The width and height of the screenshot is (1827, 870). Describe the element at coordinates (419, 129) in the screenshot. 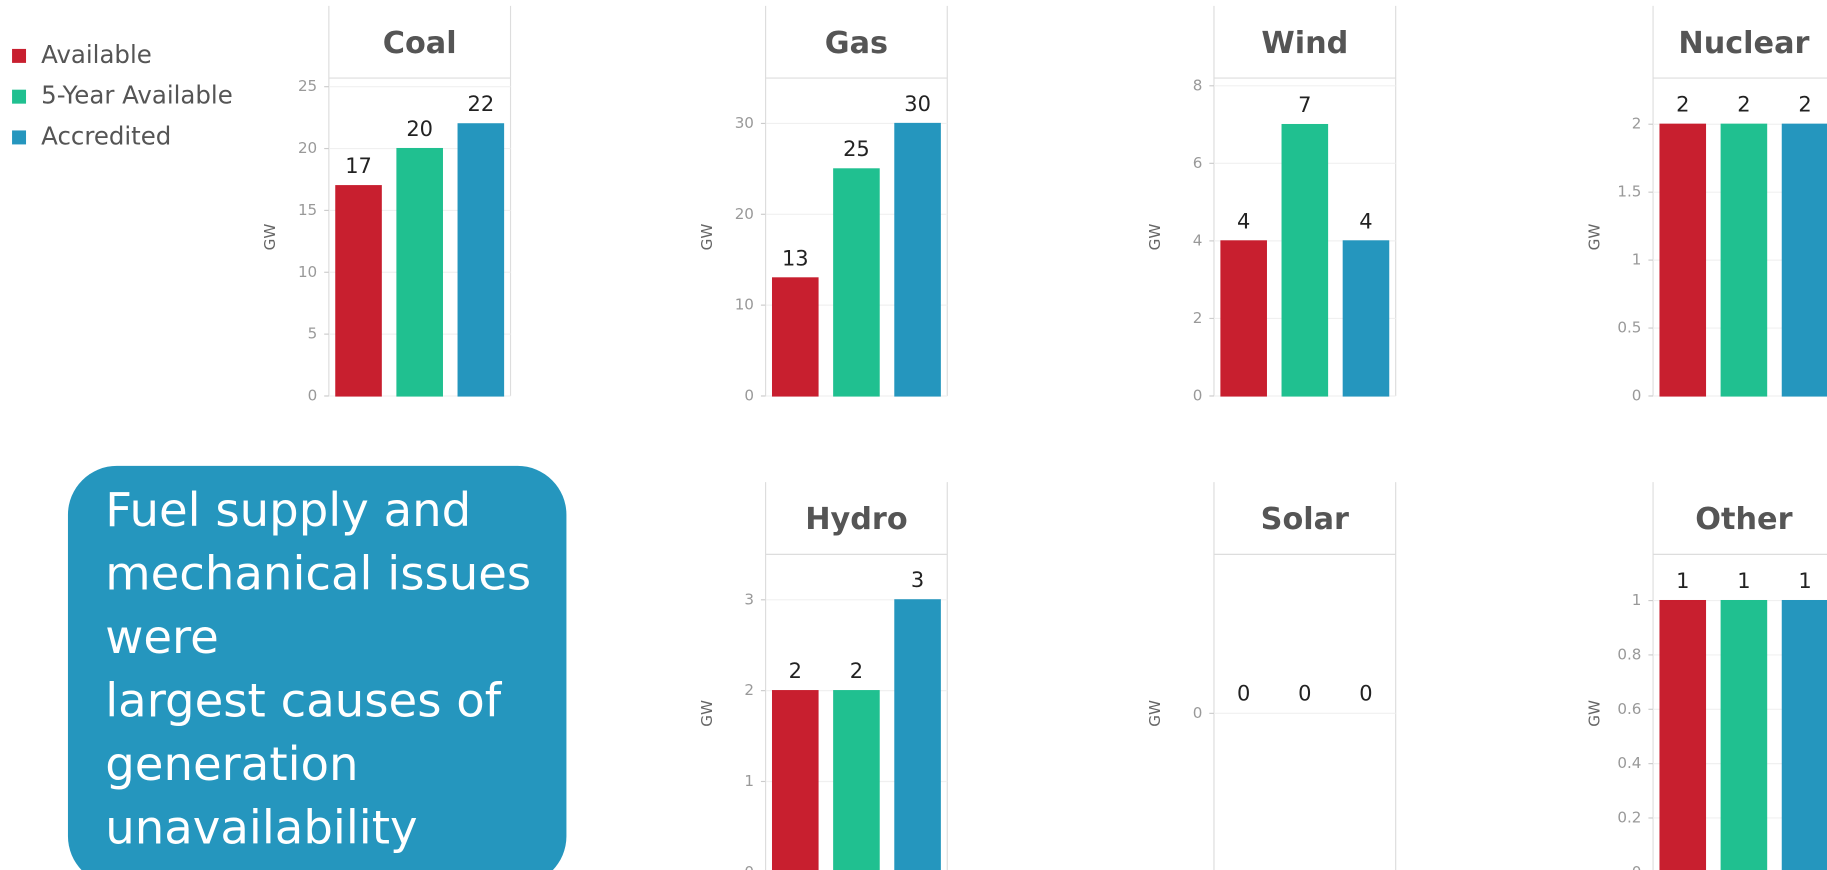

I see `data-label: 20` at that location.